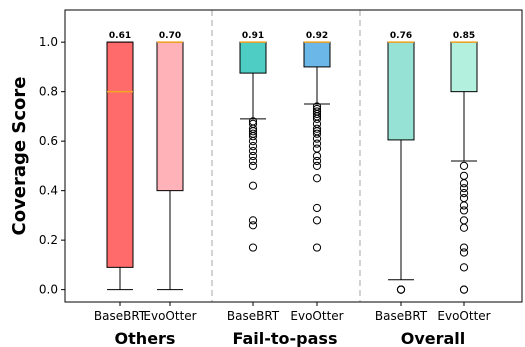 Image resolution: width=525 pixels, height=347 pixels. Describe the element at coordinates (170, 116) in the screenshot. I see `others-evootter-box` at that location.